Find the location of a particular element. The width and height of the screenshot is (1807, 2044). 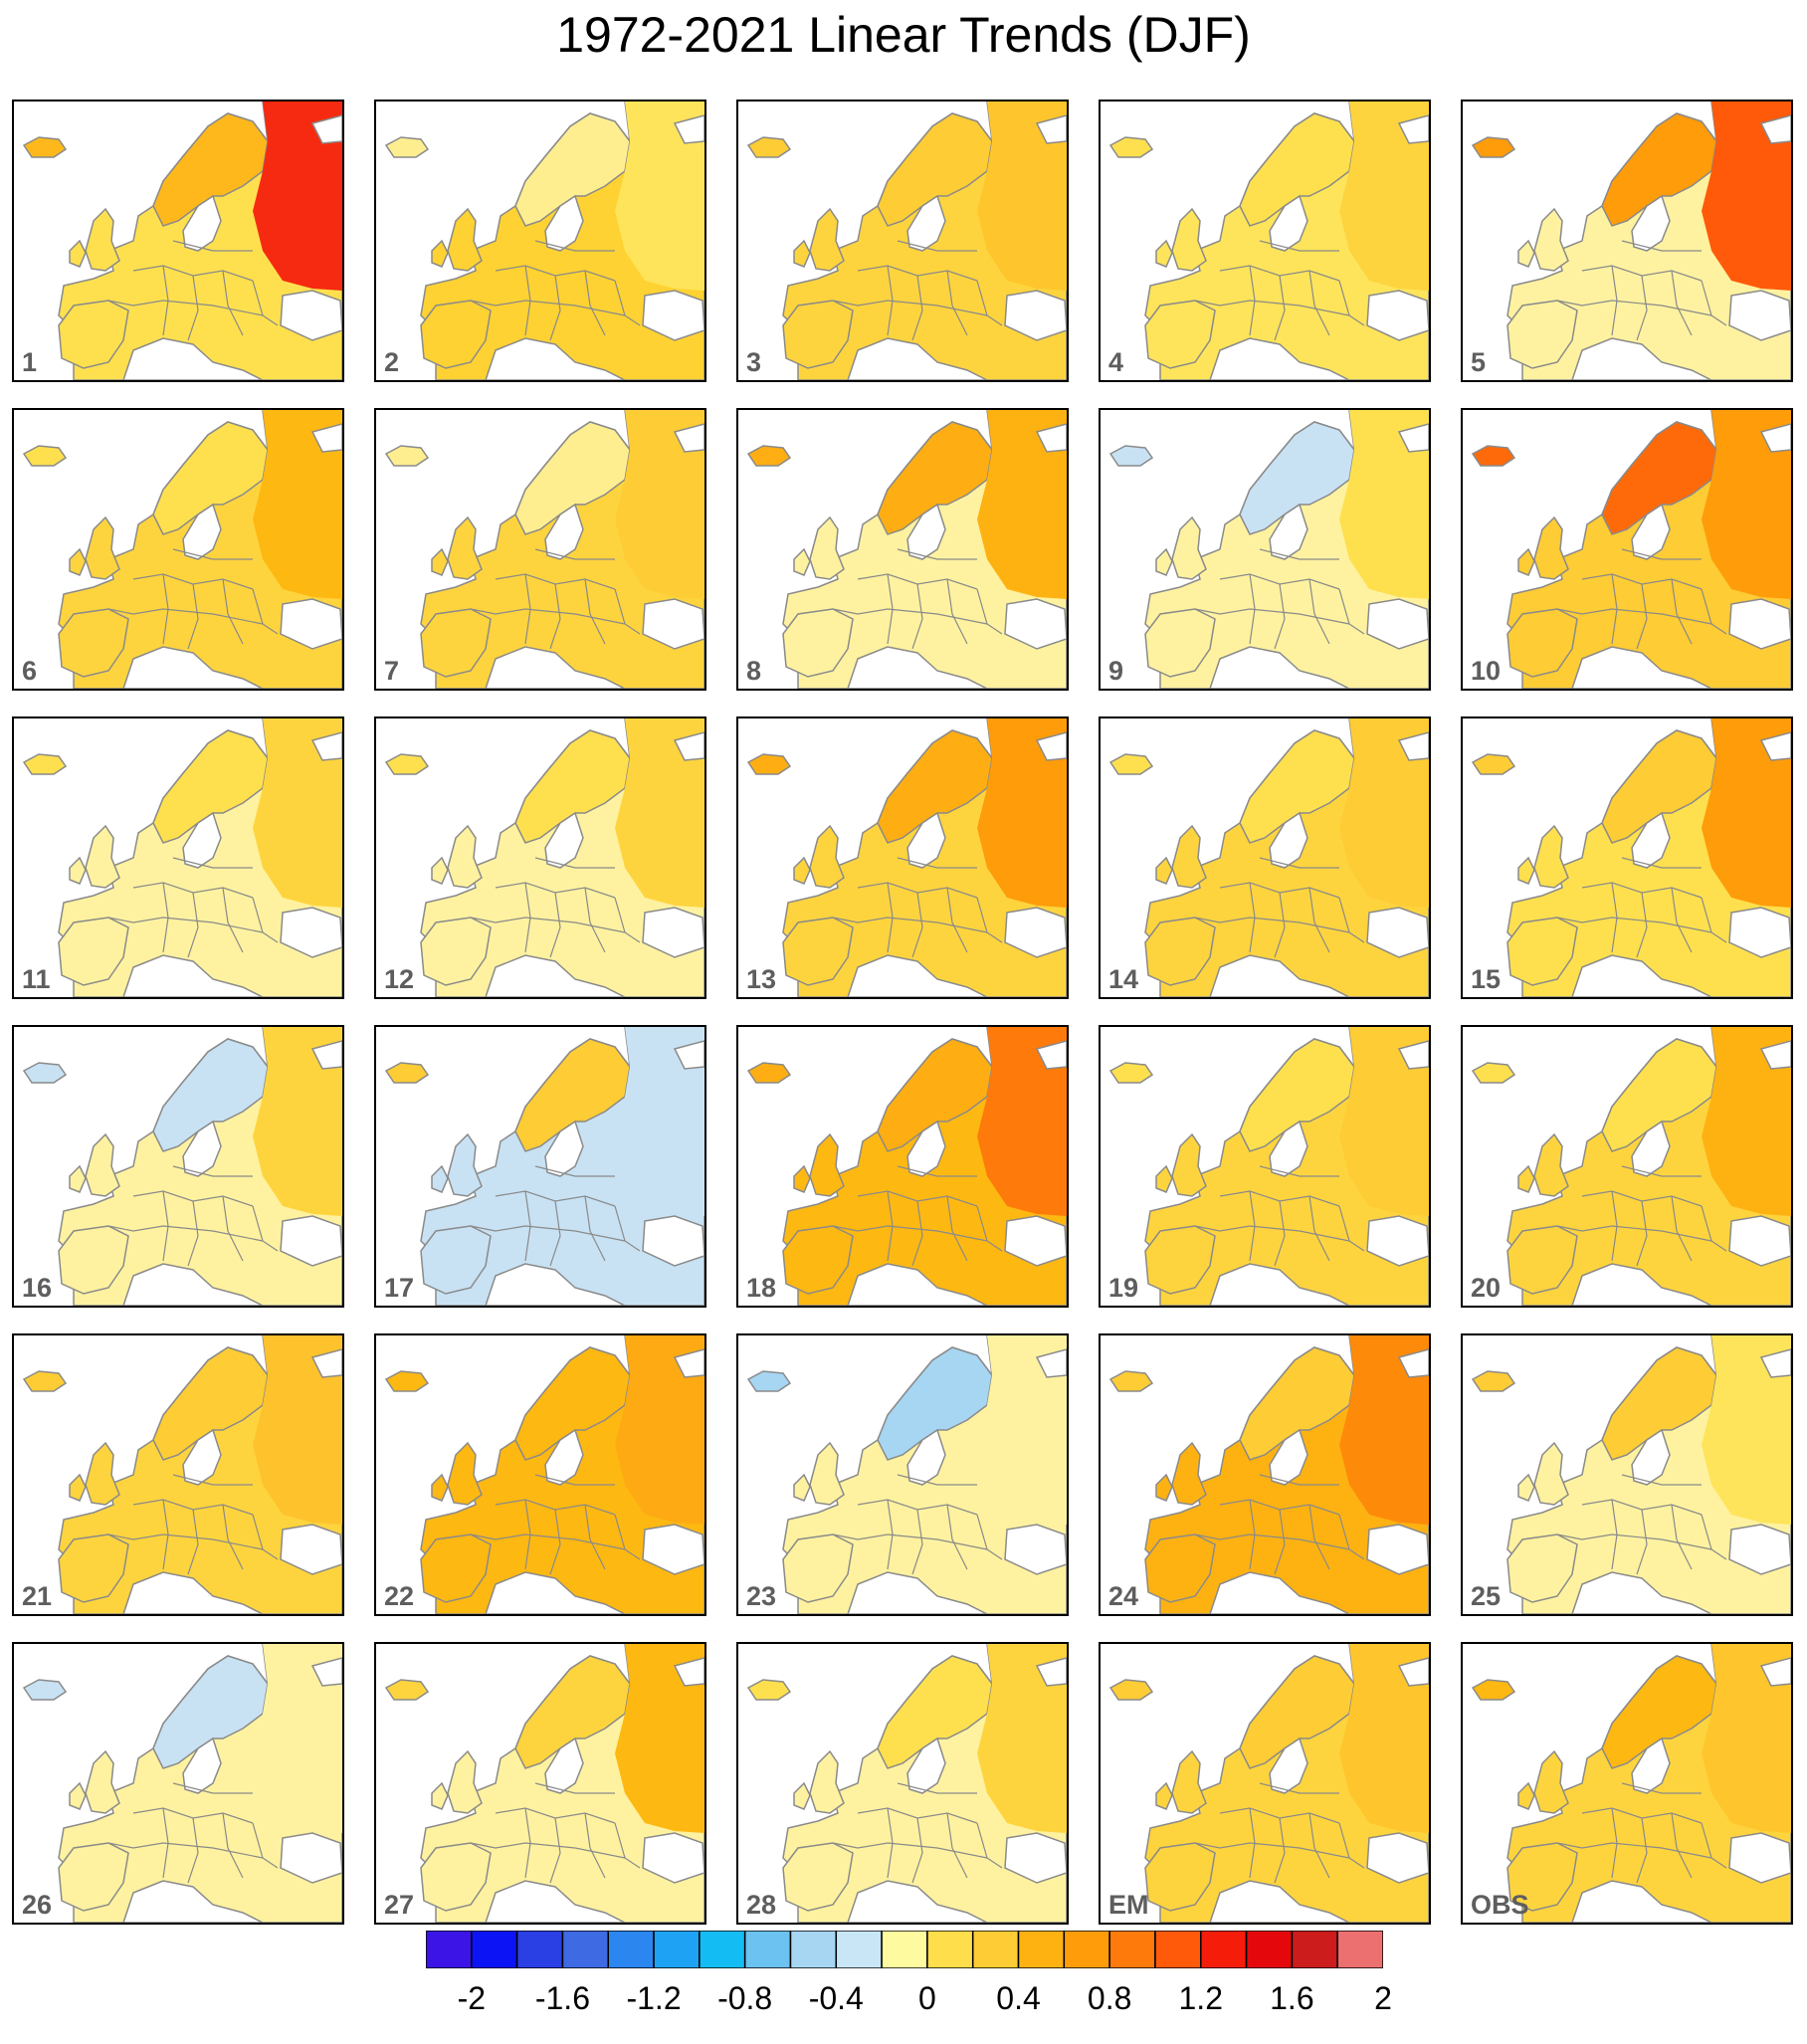

panel-label: 28 is located at coordinates (761, 1905).